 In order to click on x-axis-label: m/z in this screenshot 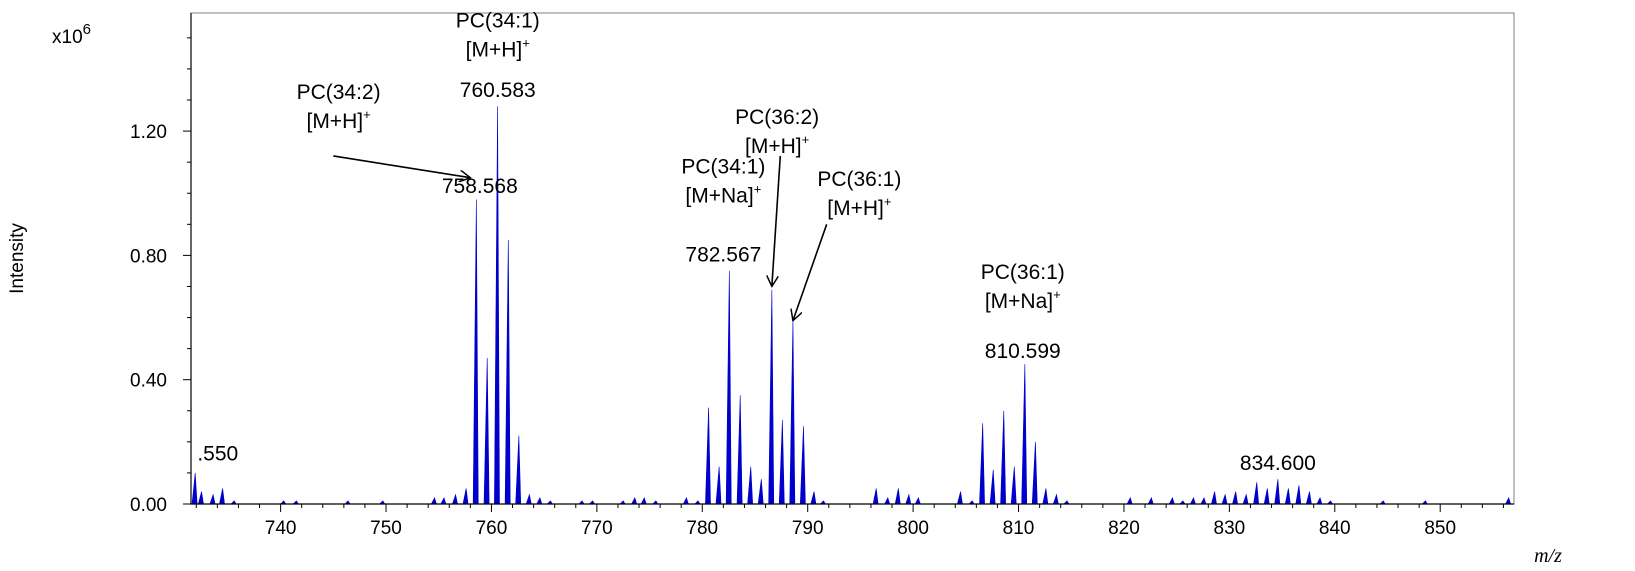, I will do `click(1548, 556)`.